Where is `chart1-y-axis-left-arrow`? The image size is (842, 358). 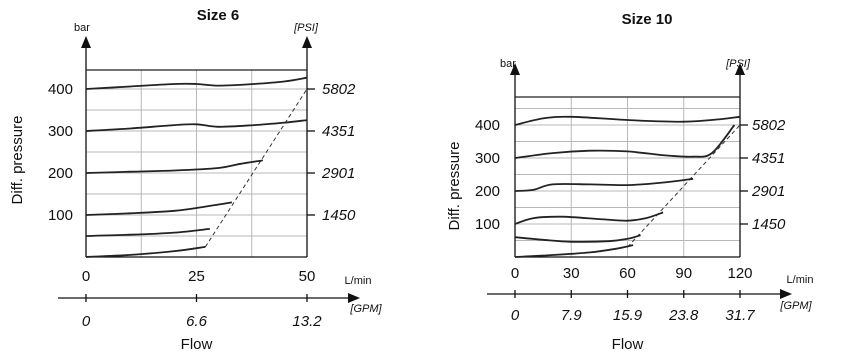 chart1-y-axis-left-arrow is located at coordinates (86, 42).